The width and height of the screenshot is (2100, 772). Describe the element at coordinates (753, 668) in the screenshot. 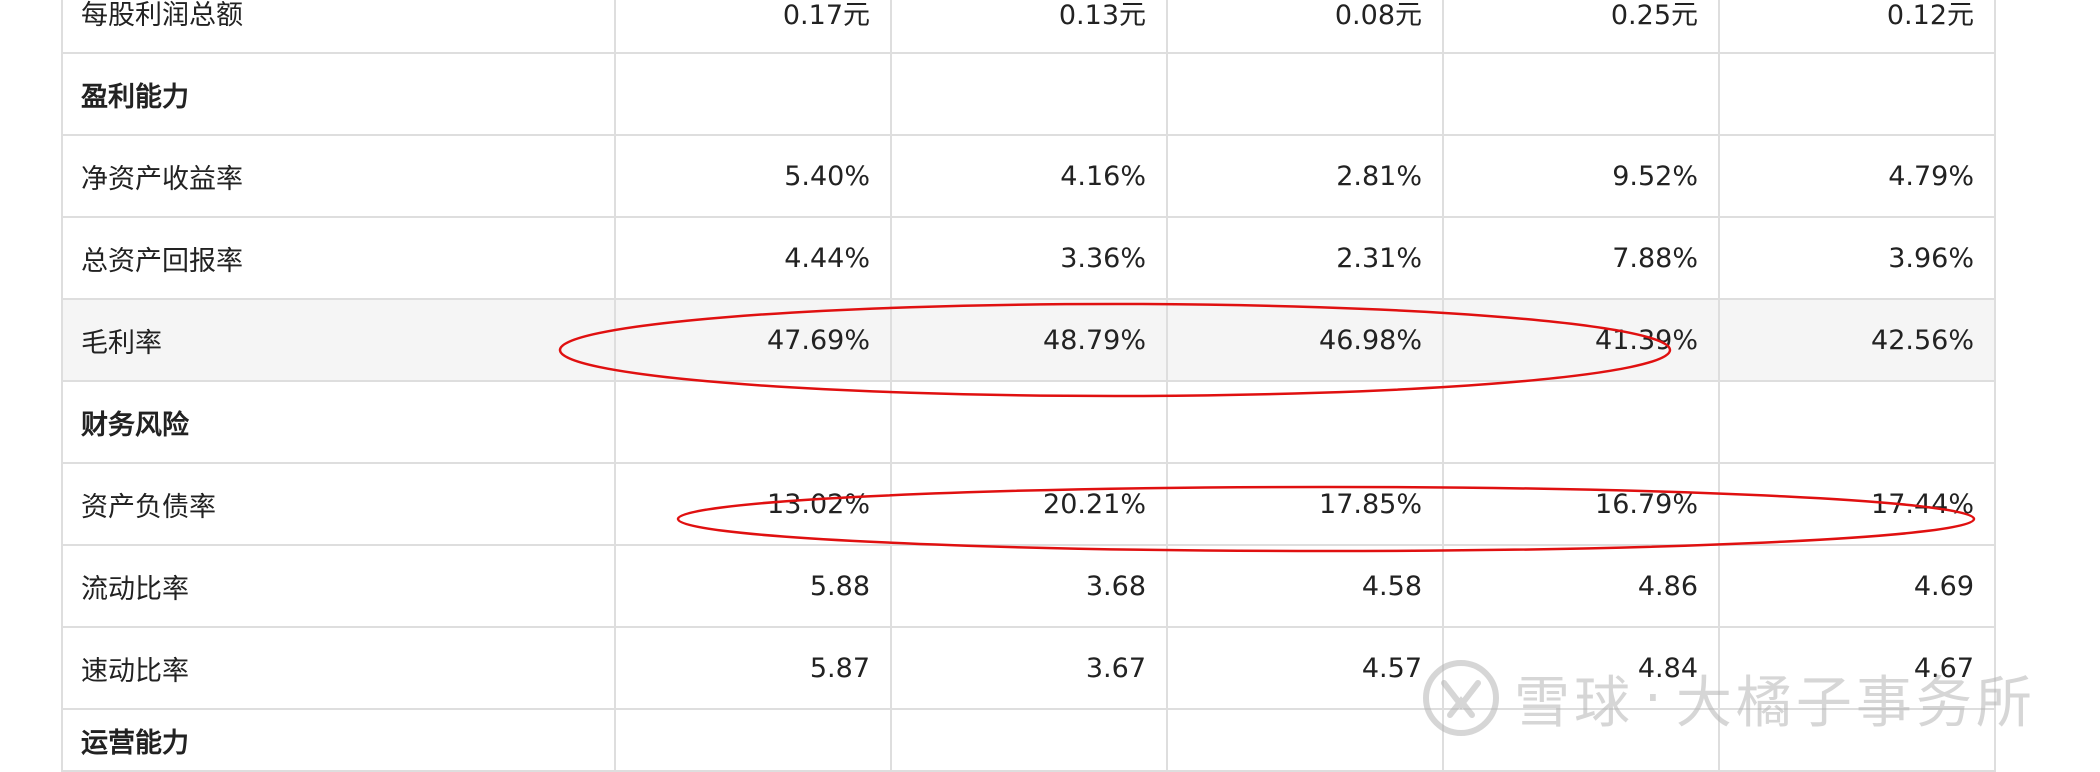

I see `value-cell: 5.87` at that location.